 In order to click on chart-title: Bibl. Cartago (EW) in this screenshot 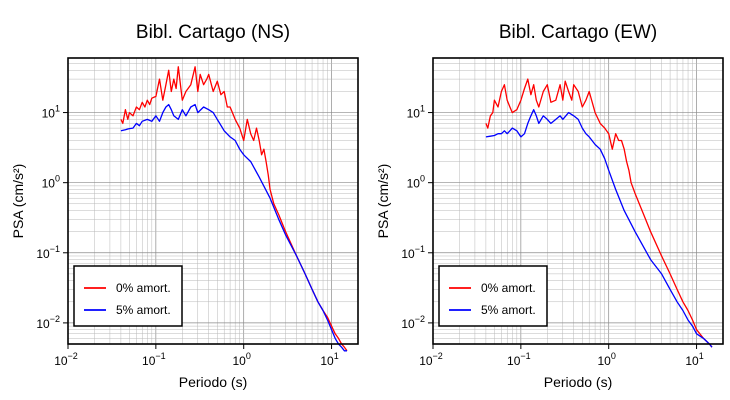, I will do `click(578, 32)`.